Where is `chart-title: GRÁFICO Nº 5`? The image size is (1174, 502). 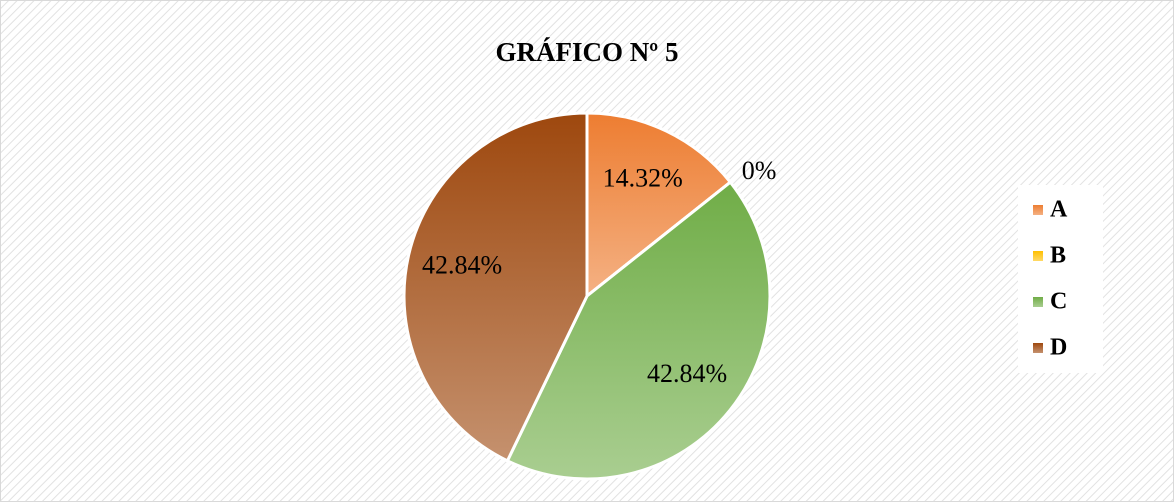
chart-title: GRÁFICO Nº 5 is located at coordinates (587, 52).